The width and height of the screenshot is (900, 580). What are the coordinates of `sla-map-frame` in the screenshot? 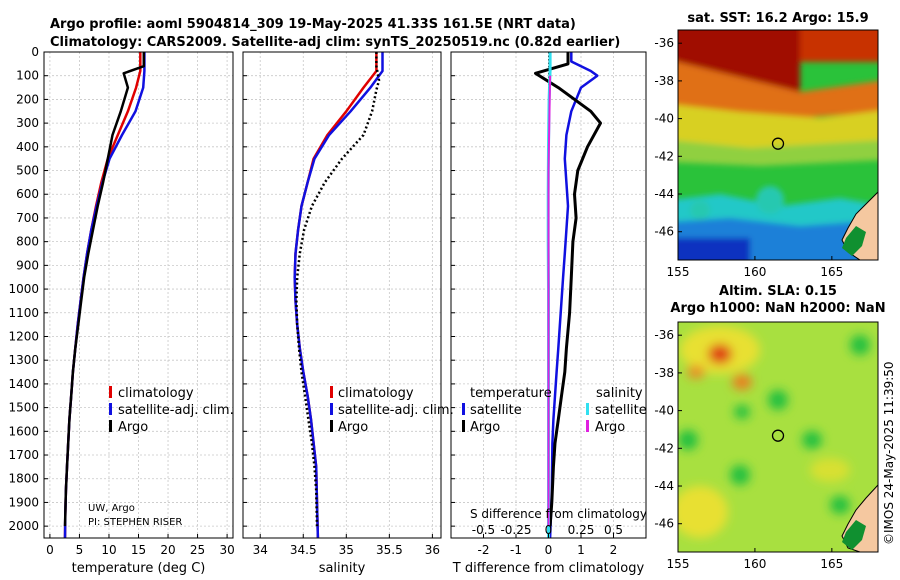 It's located at (778, 437).